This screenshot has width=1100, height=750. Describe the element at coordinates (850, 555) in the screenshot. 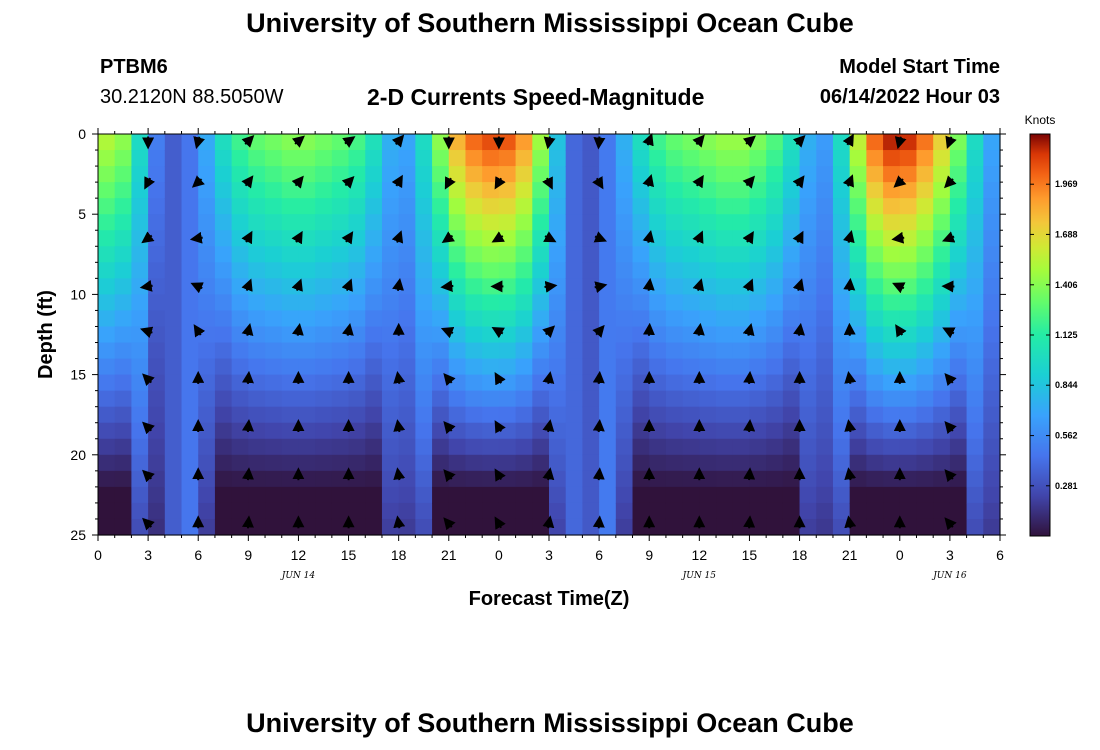

I see `x-tick-label: 21` at that location.